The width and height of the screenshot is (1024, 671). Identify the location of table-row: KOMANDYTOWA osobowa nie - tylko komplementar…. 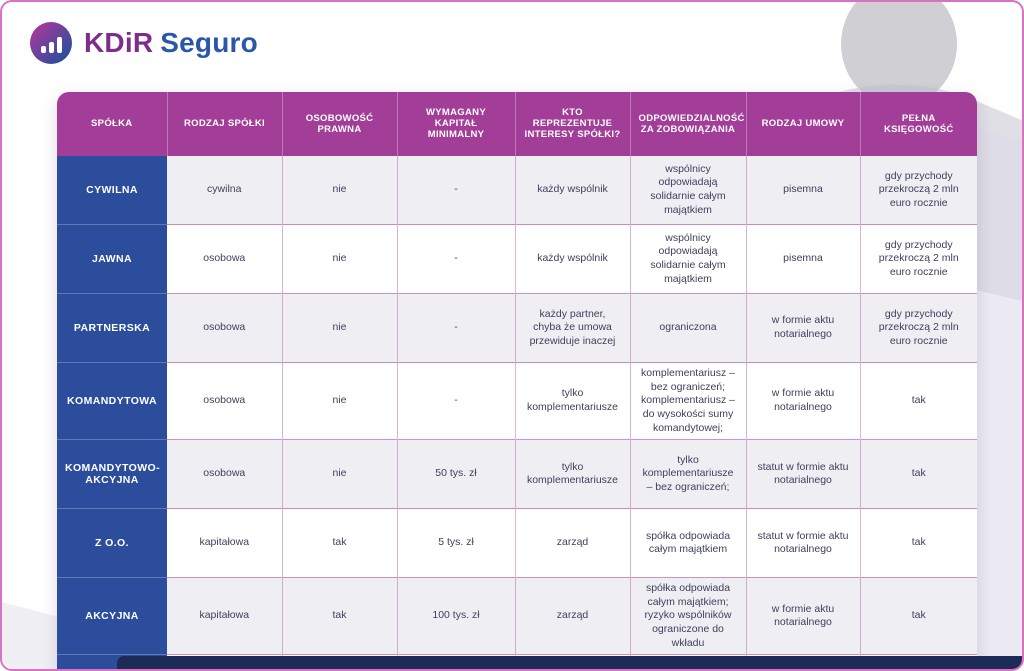
(517, 400).